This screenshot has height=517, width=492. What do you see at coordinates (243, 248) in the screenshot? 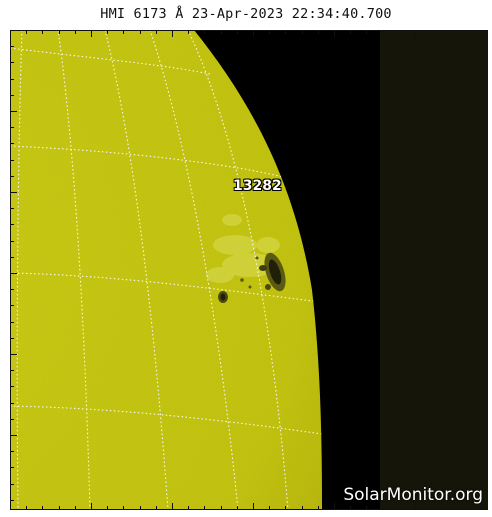
I see `plage-region` at bounding box center [243, 248].